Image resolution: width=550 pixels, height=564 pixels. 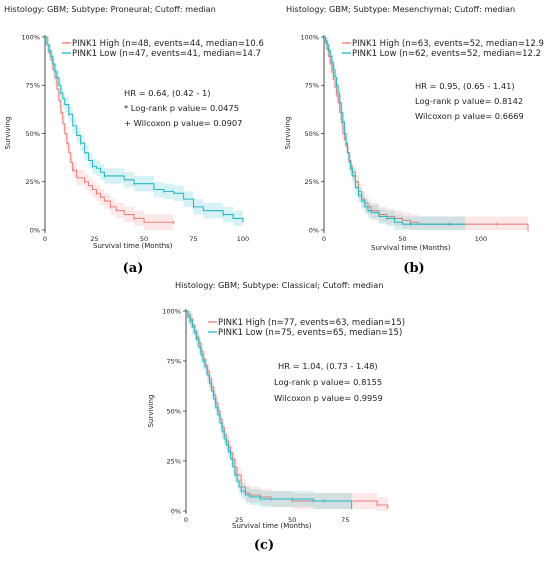 What do you see at coordinates (133, 268) in the screenshot?
I see `panel-label: (a)` at bounding box center [133, 268].